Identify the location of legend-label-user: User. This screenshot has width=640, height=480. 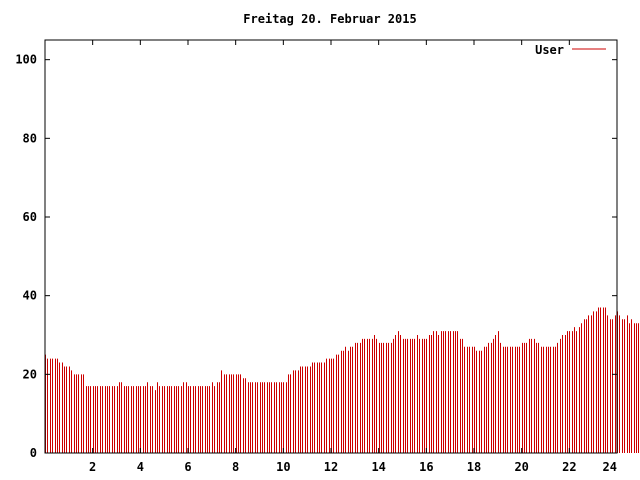
(549, 50).